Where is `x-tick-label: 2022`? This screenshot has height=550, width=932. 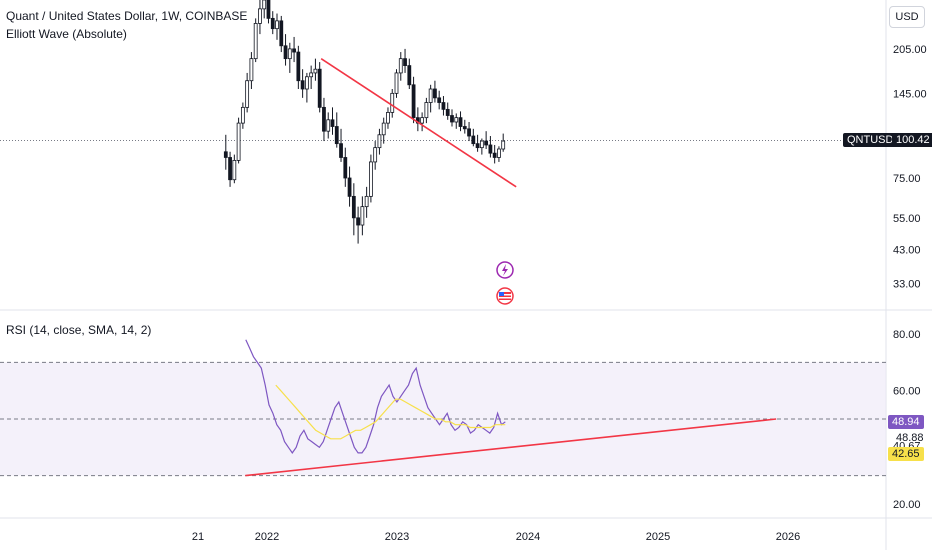
x-tick-label: 2022 is located at coordinates (267, 537).